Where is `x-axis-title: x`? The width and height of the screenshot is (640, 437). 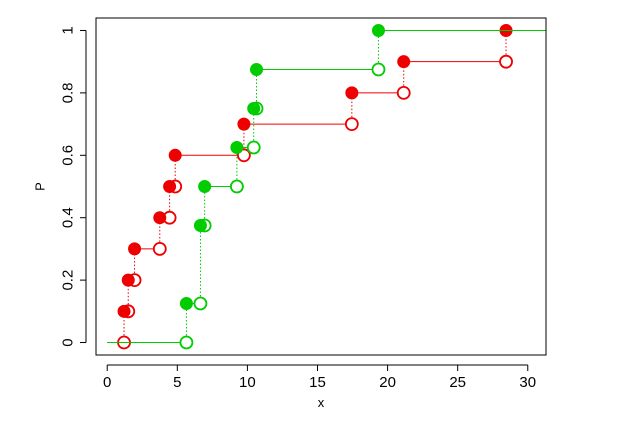
x-axis-title: x is located at coordinates (321, 402).